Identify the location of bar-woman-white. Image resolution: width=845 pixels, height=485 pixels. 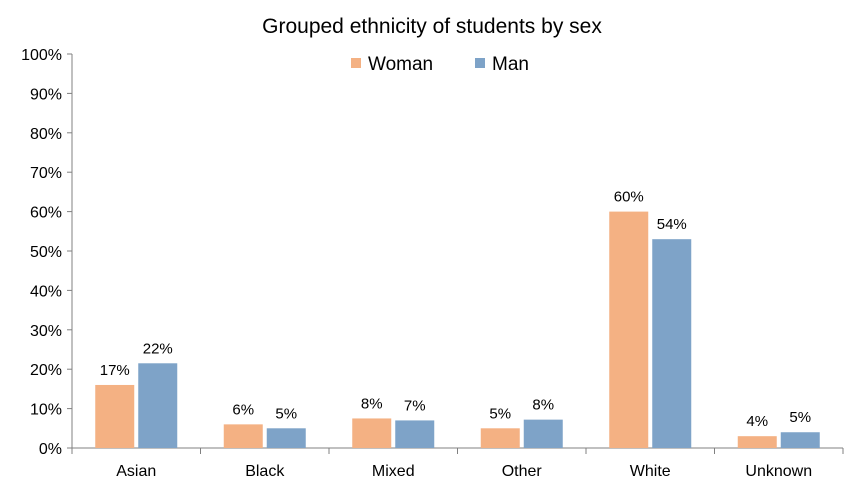
(629, 329).